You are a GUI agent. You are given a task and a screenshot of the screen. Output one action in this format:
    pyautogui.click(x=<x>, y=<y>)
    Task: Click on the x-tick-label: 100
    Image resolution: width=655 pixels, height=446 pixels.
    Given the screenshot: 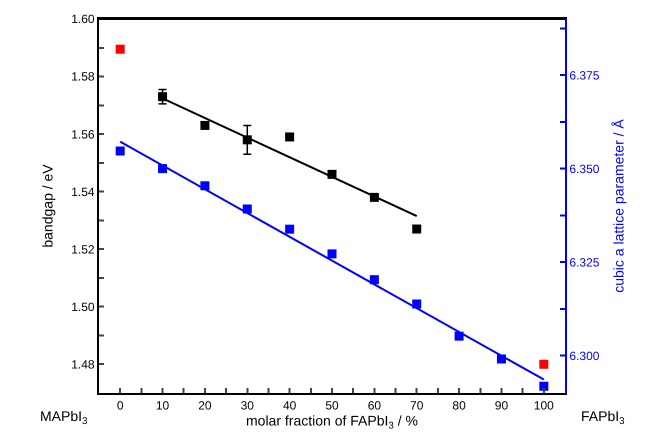 What is the action you would take?
    pyautogui.click(x=544, y=405)
    